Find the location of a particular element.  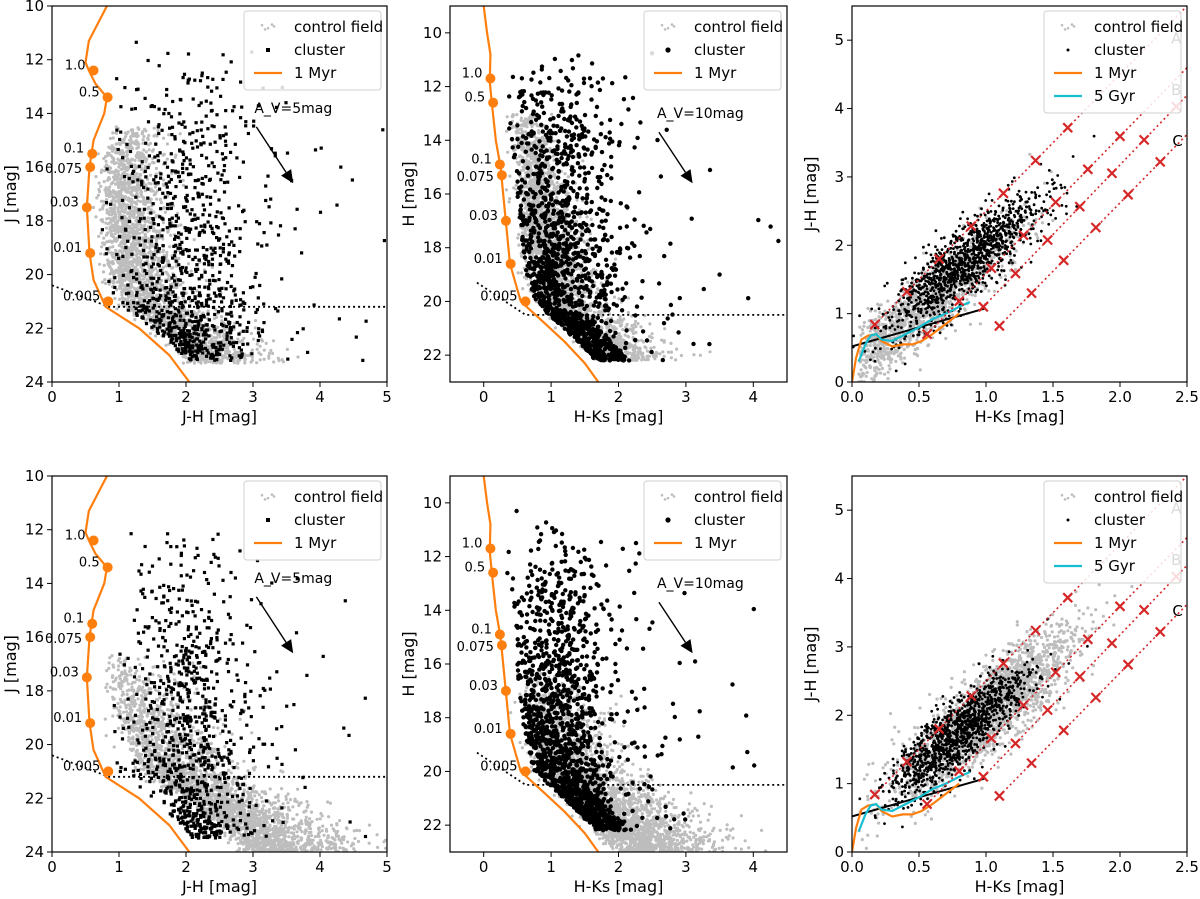

mass-label: 0.075 is located at coordinates (63, 639).